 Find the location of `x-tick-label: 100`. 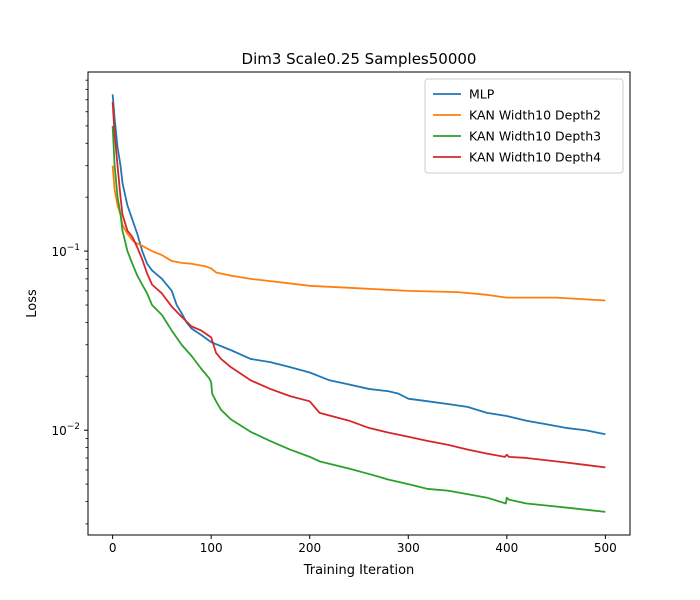

x-tick-label: 100 is located at coordinates (211, 548).